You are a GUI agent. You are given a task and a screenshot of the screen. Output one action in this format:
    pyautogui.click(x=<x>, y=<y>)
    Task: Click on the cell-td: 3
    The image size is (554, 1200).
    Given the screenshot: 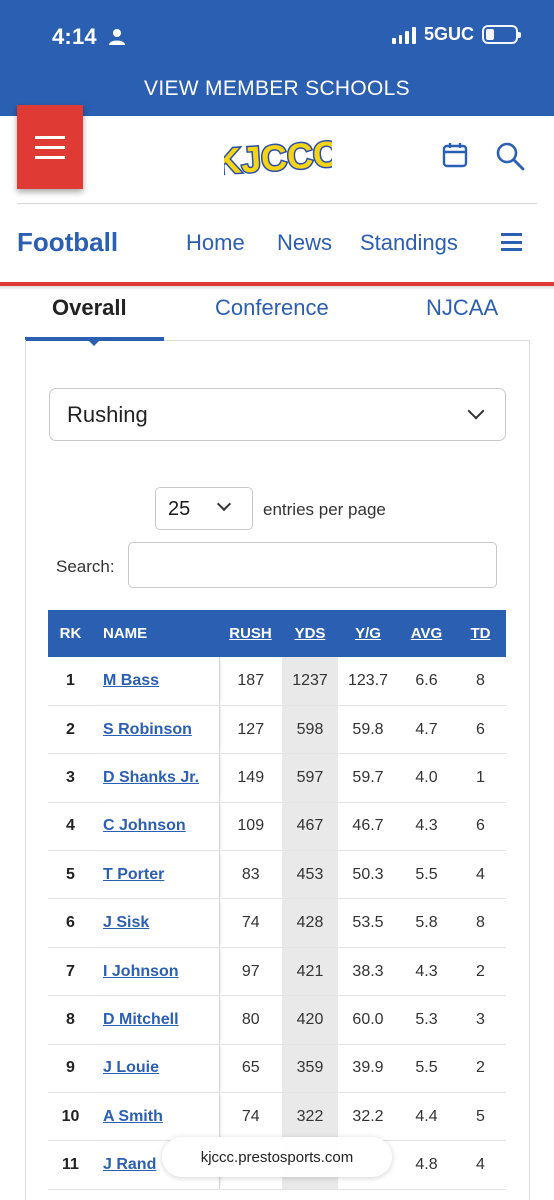 What is the action you would take?
    pyautogui.click(x=480, y=1020)
    